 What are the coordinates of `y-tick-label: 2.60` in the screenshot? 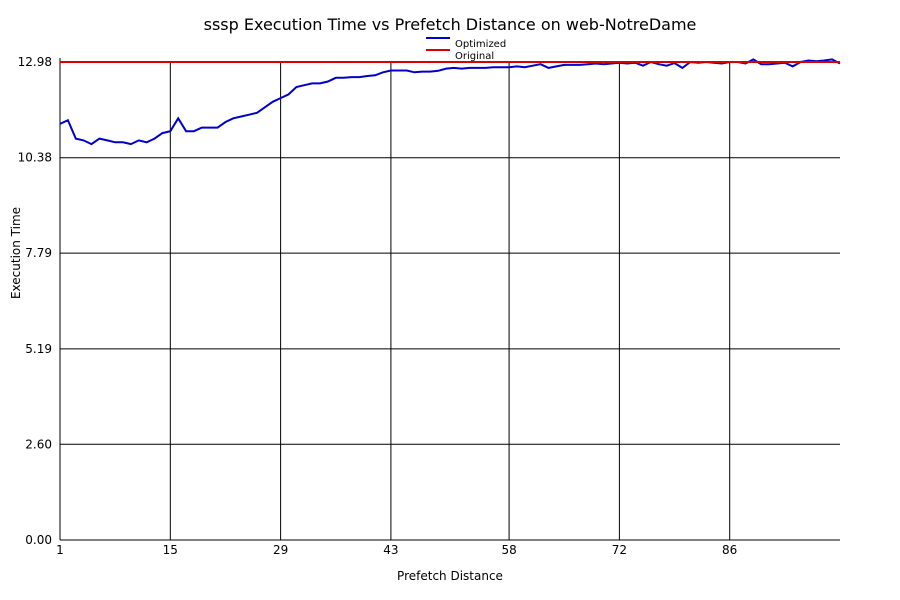 It's located at (38, 444).